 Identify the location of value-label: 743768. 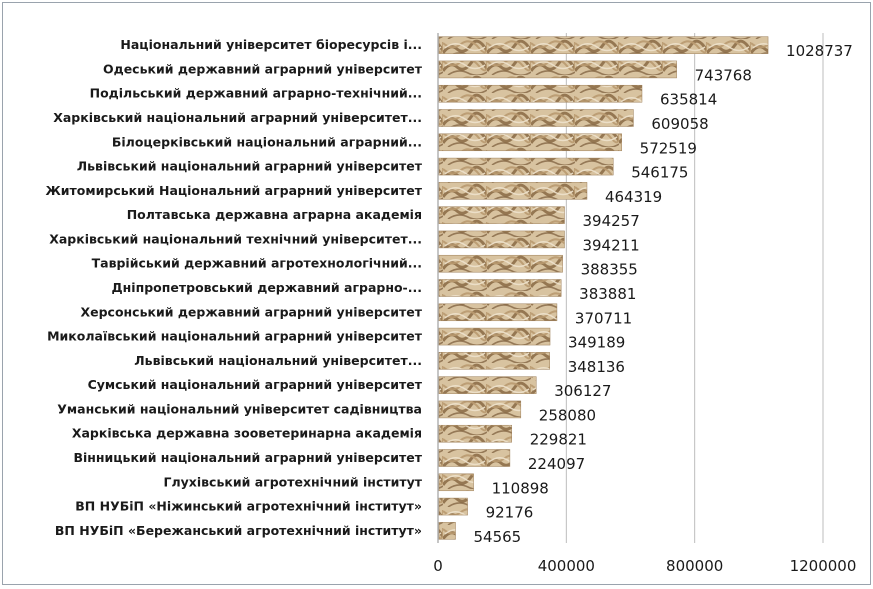
(723, 75).